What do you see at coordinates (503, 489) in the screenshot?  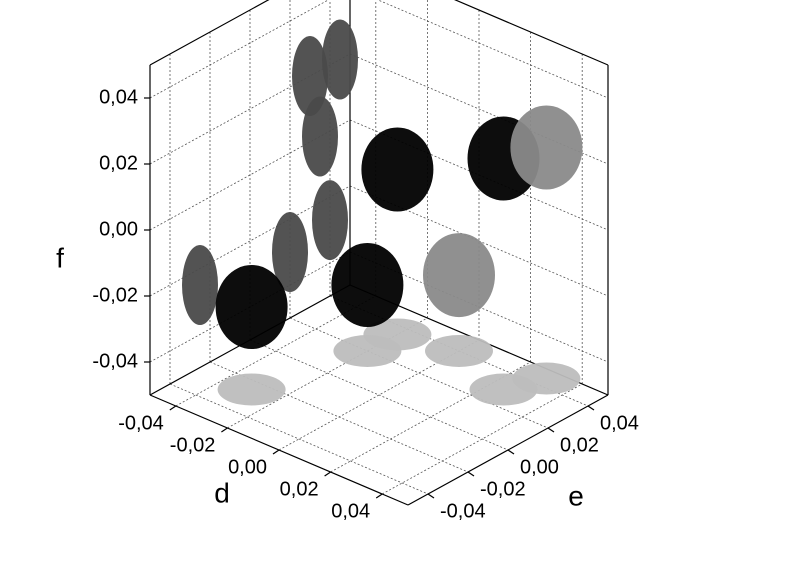 I see `y-tick-label: -0,02` at bounding box center [503, 489].